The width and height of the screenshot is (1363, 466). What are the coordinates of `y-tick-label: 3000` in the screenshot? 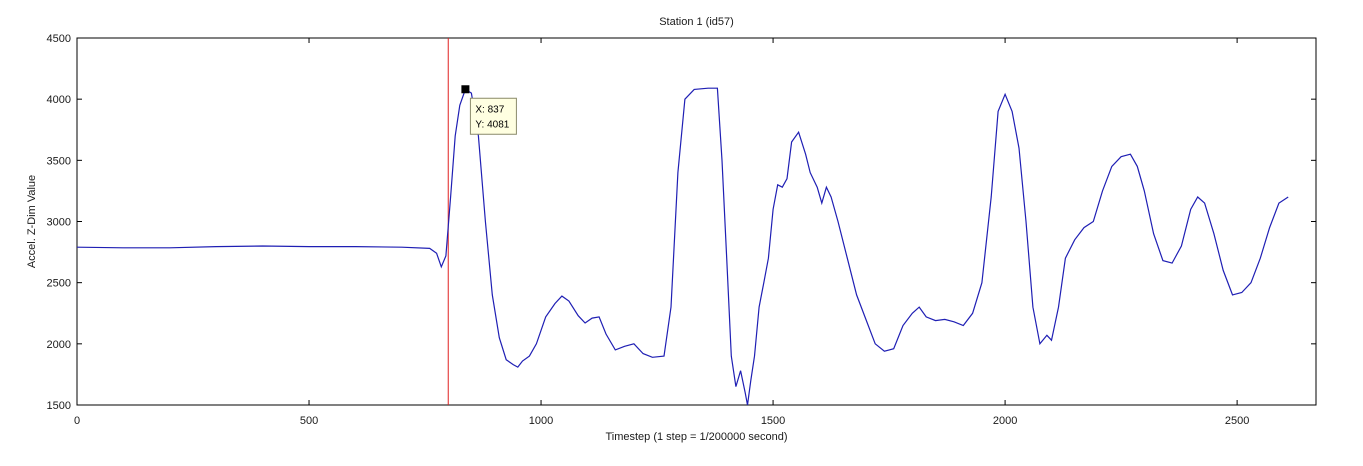 It's located at (59, 223).